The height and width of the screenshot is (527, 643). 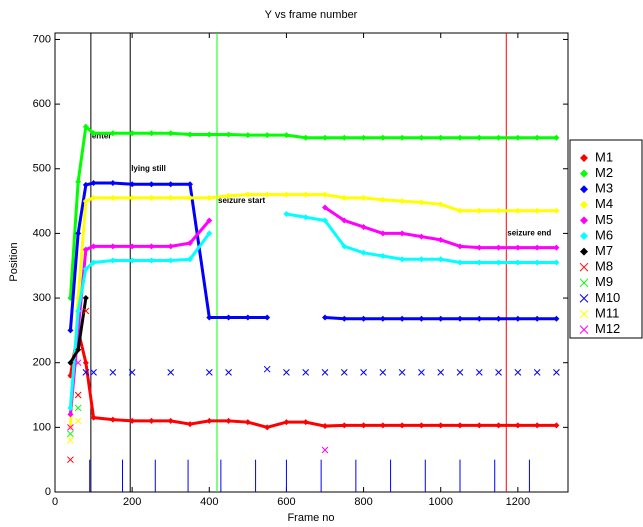 What do you see at coordinates (42, 233) in the screenshot?
I see `y-tick-label: 400` at bounding box center [42, 233].